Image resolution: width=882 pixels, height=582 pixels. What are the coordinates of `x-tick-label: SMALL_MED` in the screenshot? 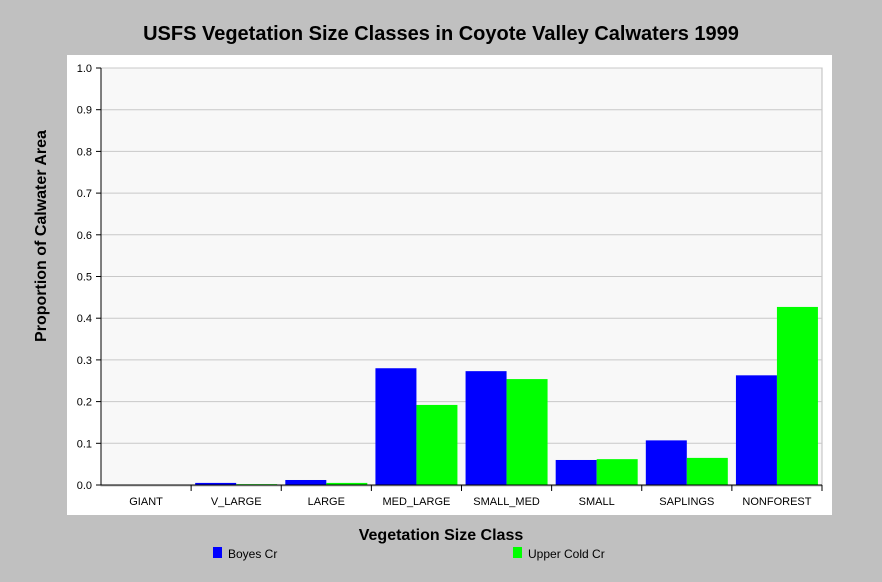 It's located at (506, 502).